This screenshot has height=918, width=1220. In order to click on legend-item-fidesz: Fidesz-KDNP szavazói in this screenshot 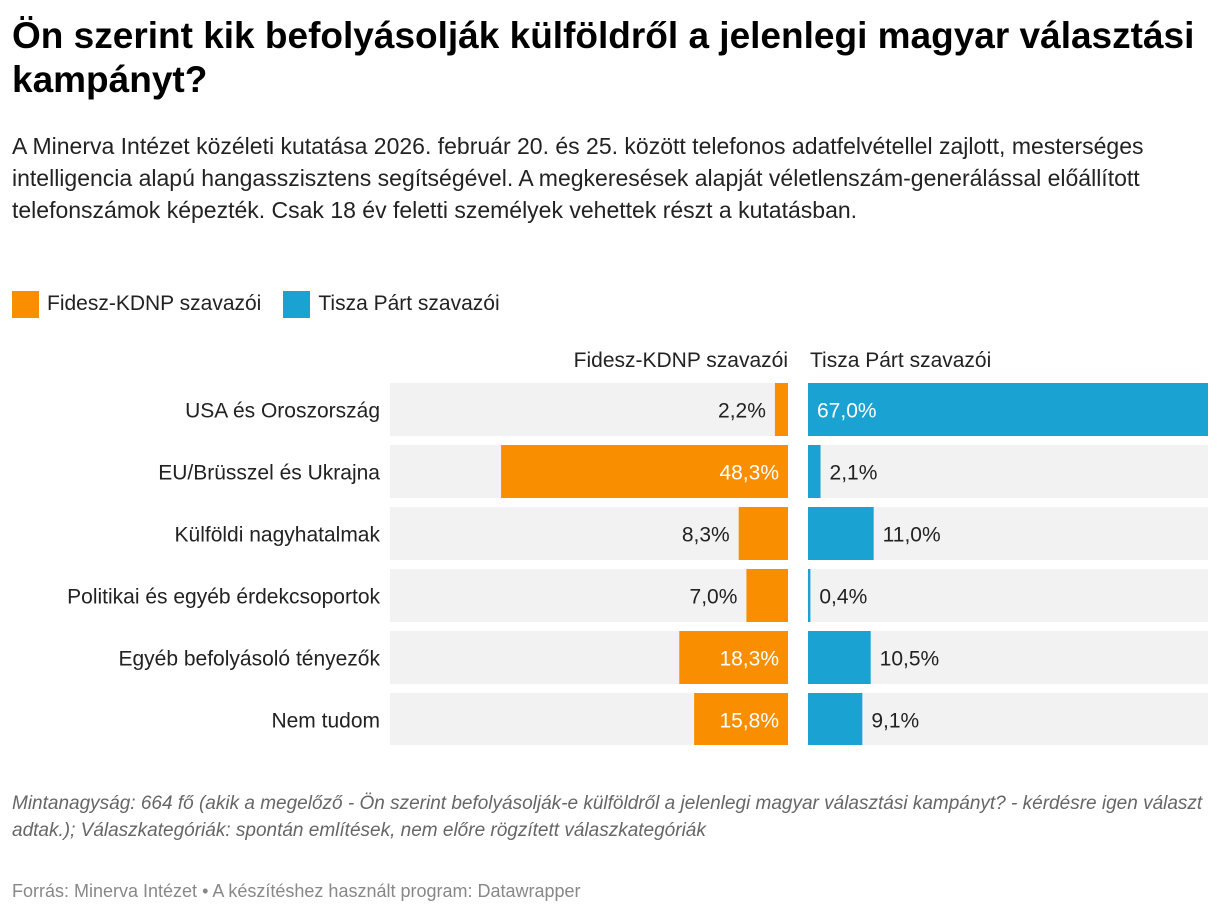, I will do `click(137, 304)`.